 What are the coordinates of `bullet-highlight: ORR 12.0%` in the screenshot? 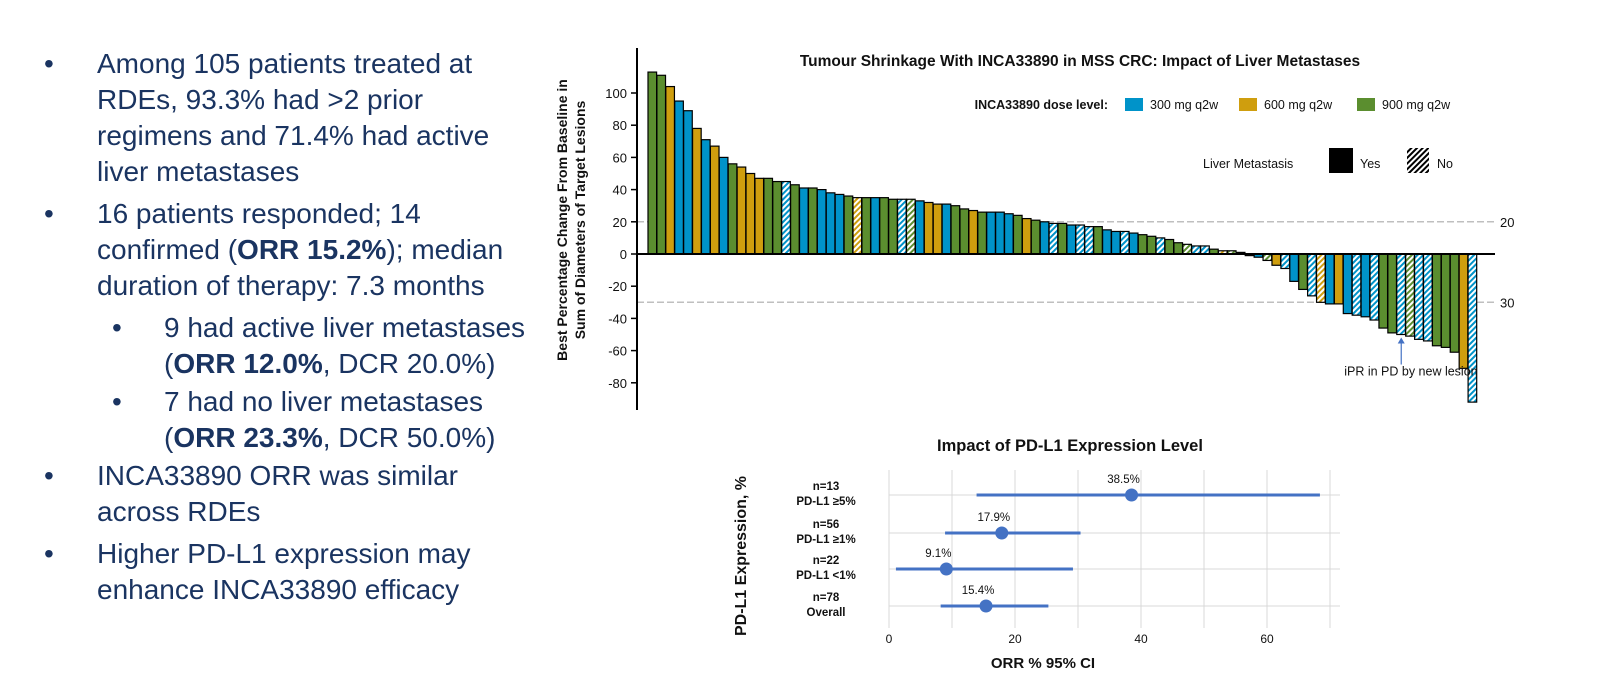 It's located at (248, 363).